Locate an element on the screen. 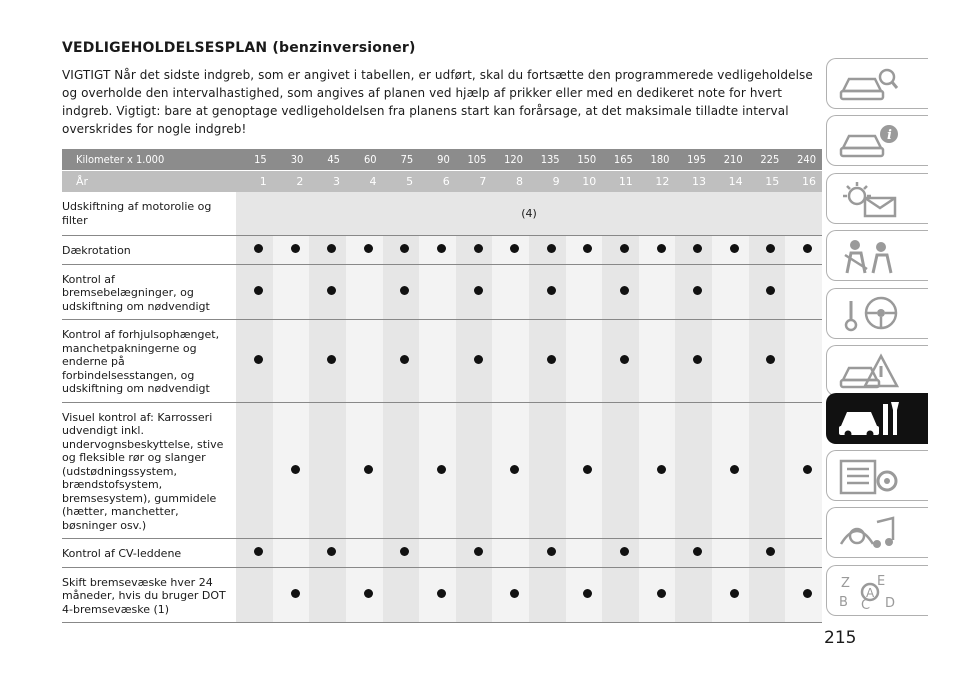  warning-lights-icon is located at coordinates (870, 200).